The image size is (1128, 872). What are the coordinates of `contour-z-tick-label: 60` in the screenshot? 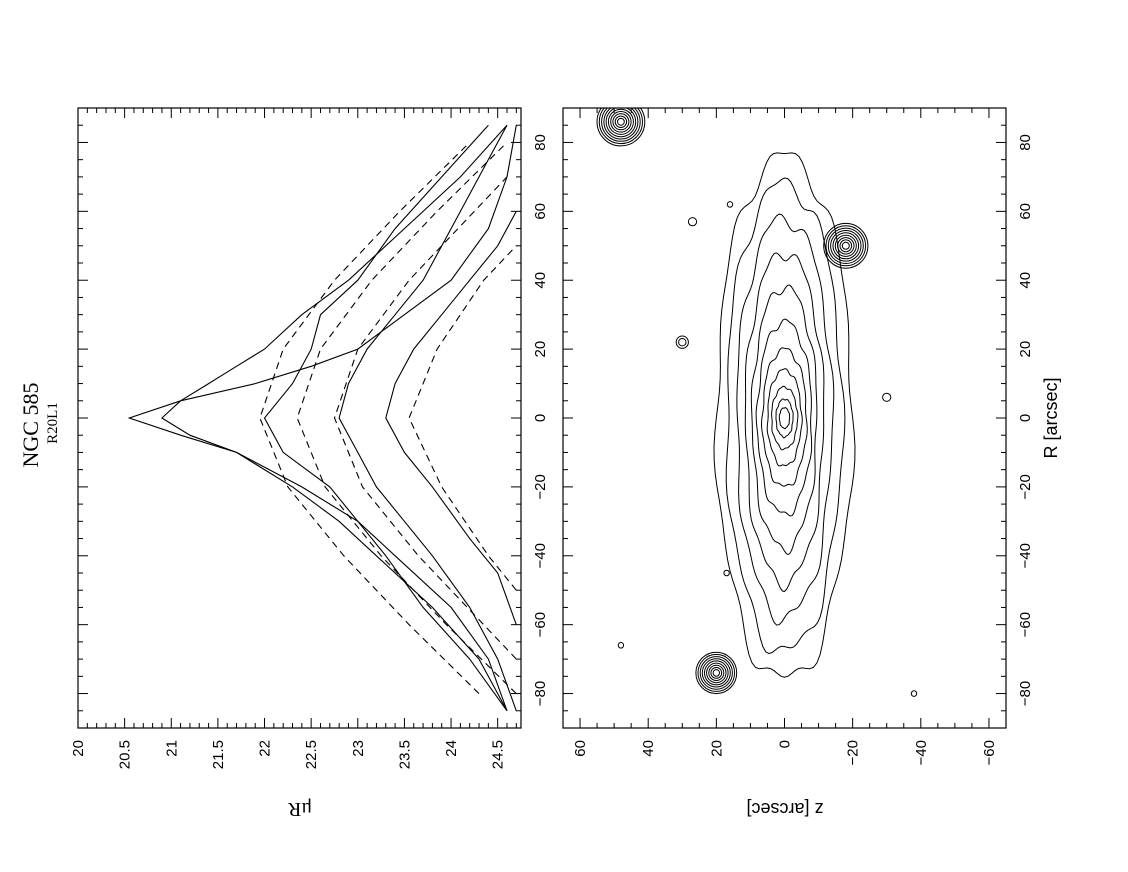 It's located at (580, 748).